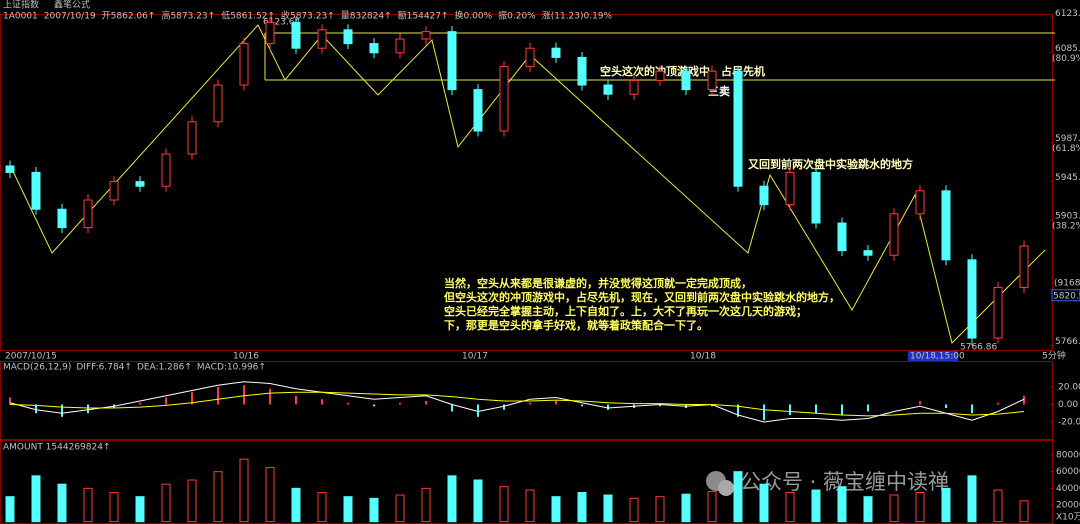  What do you see at coordinates (474, 16) in the screenshot?
I see `quote-item: 换0.00%` at bounding box center [474, 16].